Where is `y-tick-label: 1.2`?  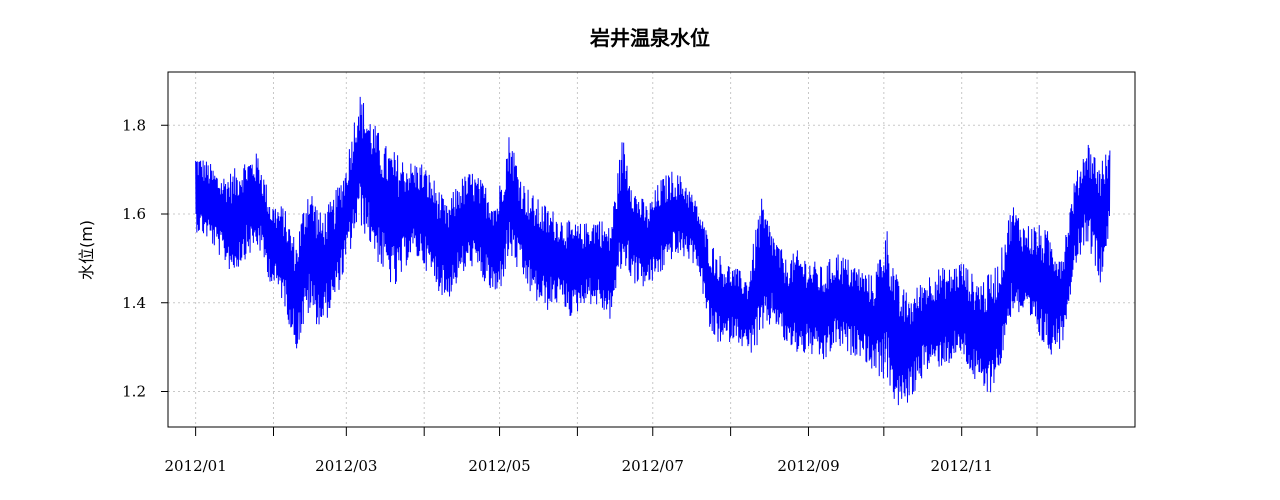
y-tick-label: 1.2 is located at coordinates (134, 392).